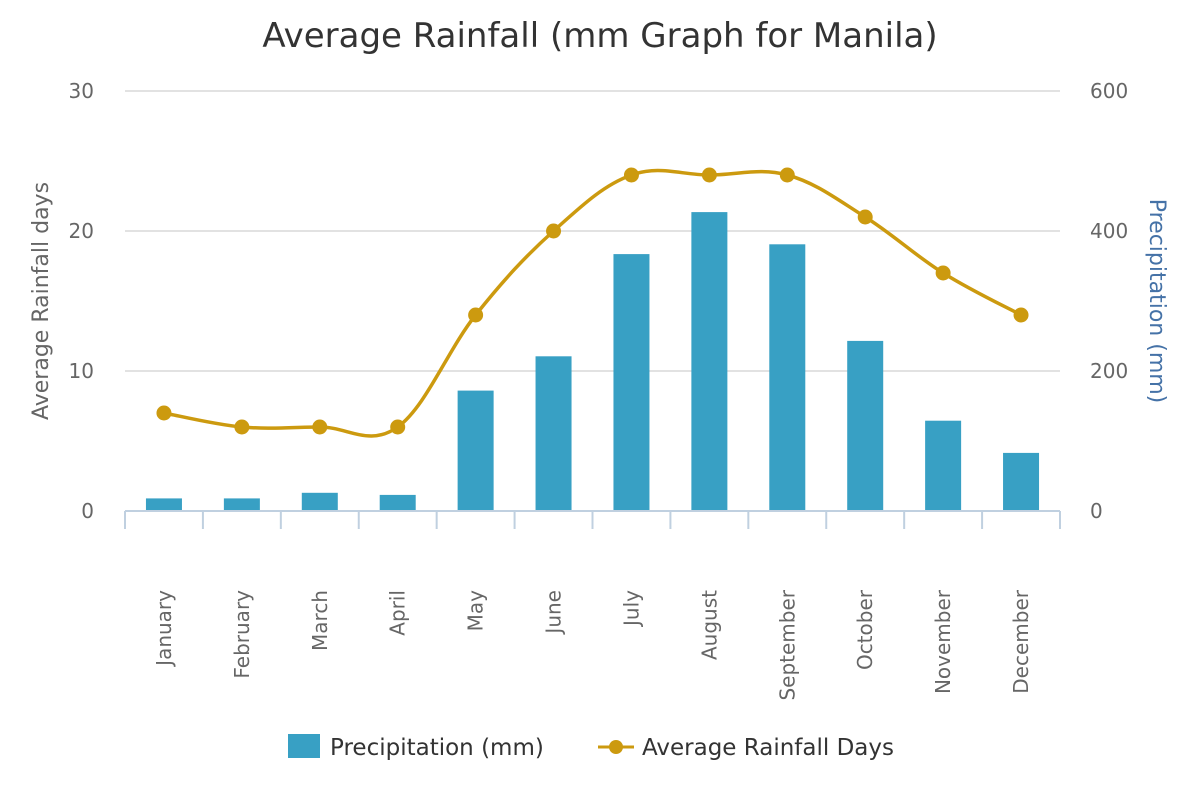  I want to click on bar-september, so click(787, 378).